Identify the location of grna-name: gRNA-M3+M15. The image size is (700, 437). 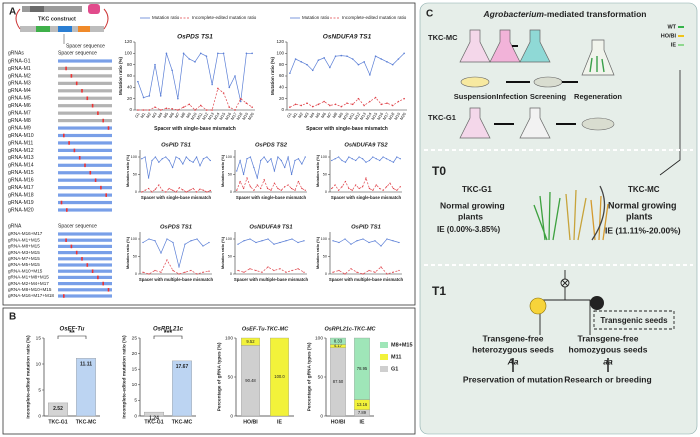
(24, 252).